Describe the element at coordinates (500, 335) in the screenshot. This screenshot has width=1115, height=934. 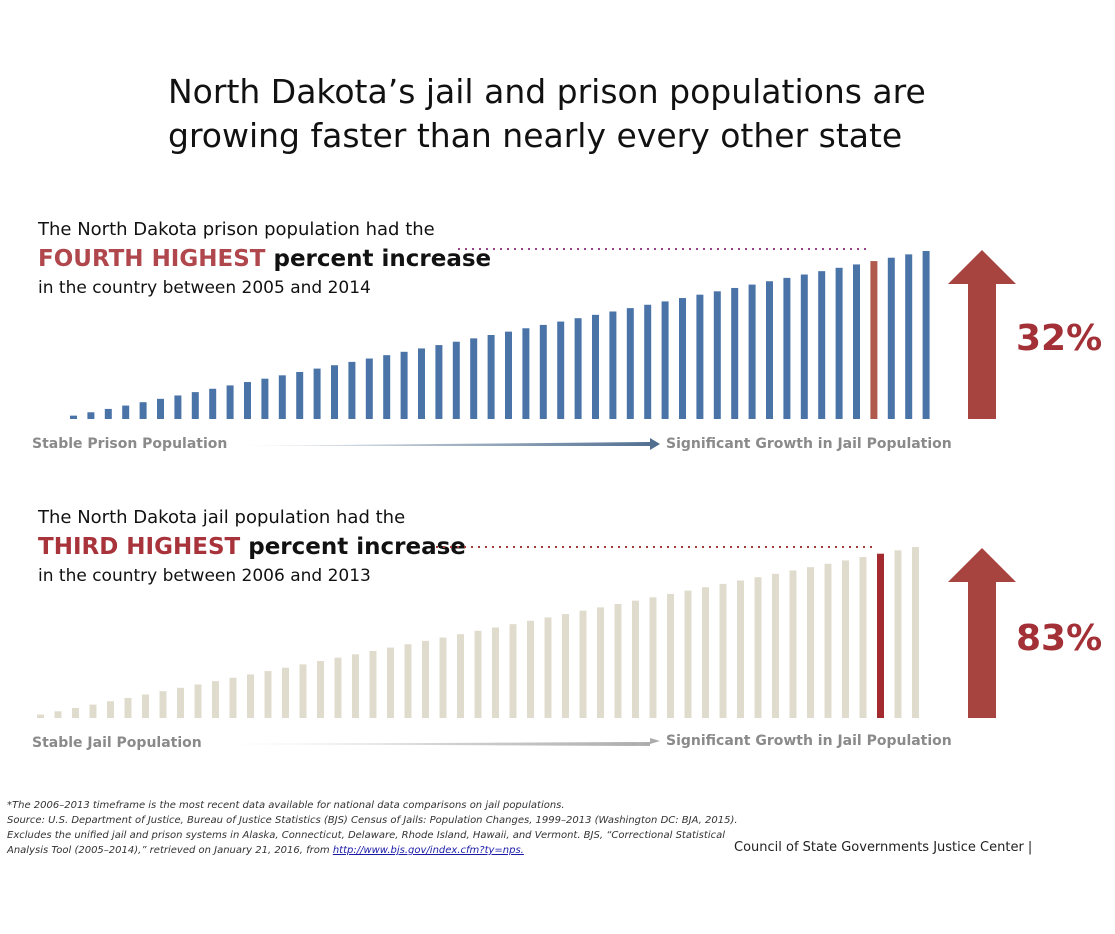
I see `prison-bars` at that location.